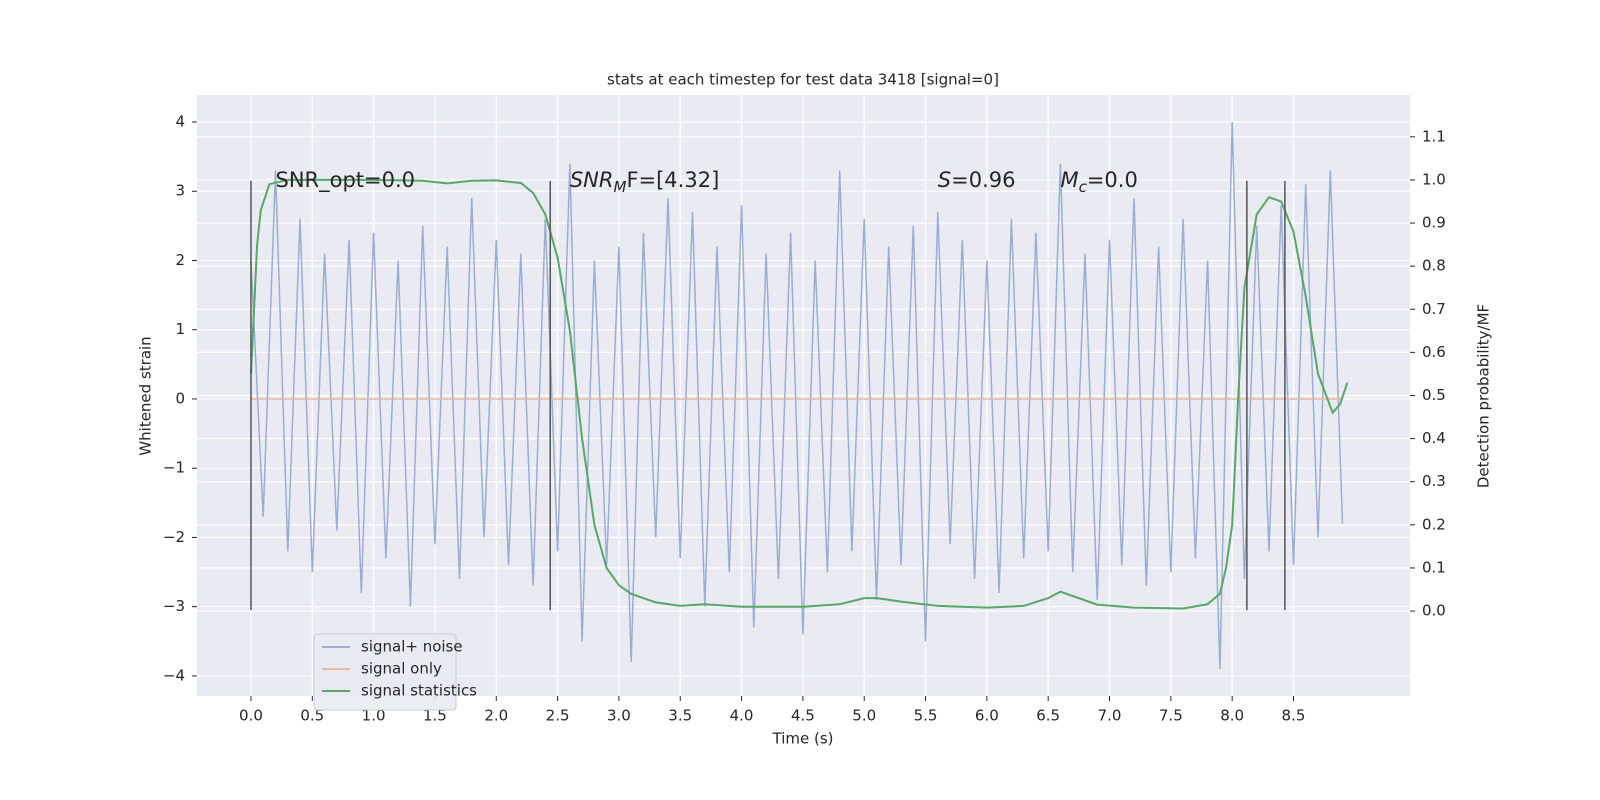  Describe the element at coordinates (1434, 179) in the screenshot. I see `y2-tick-label: 1.0` at that location.